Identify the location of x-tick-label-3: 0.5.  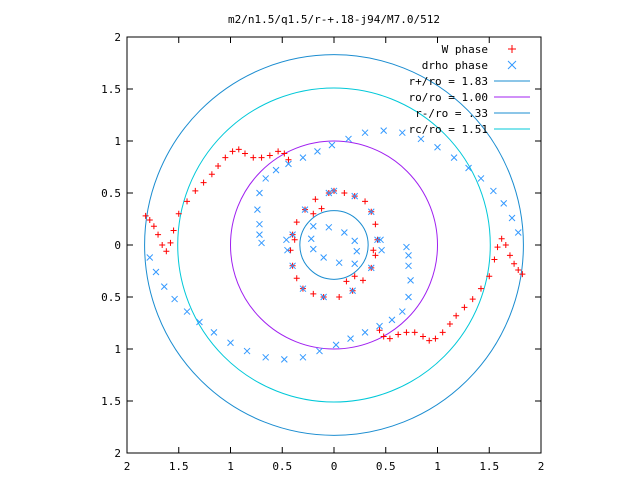
(282, 466).